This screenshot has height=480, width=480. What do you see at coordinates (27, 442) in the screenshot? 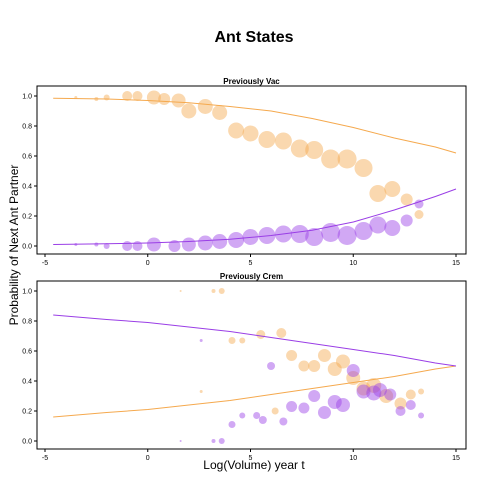
I see `y-tick-label: 0.0` at bounding box center [27, 442].